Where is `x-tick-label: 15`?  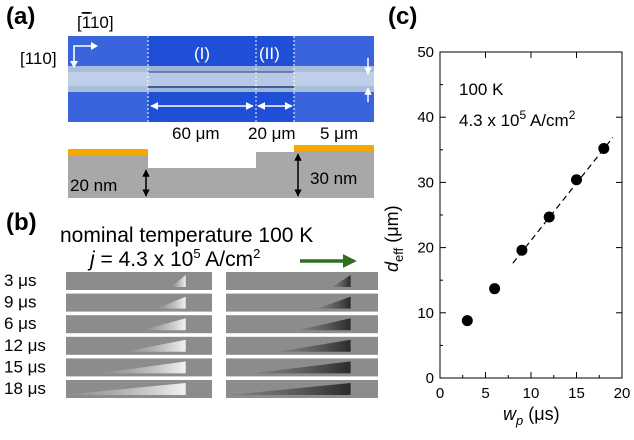 x-tick-label: 15 is located at coordinates (576, 393).